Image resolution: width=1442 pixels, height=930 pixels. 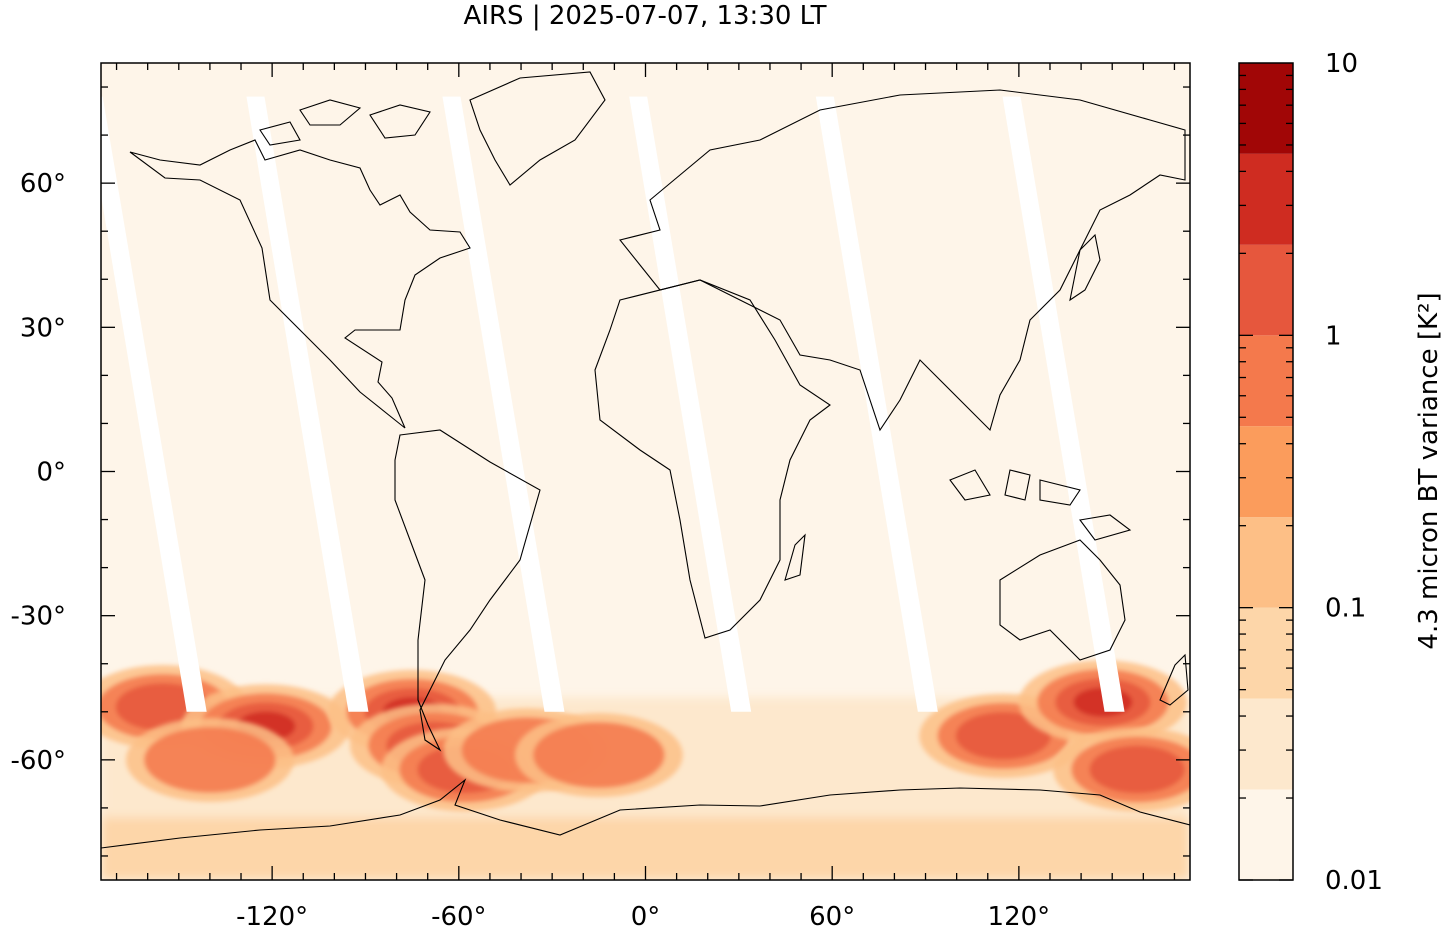 What do you see at coordinates (1174, 679) in the screenshot?
I see `coastline-new-zealand` at bounding box center [1174, 679].